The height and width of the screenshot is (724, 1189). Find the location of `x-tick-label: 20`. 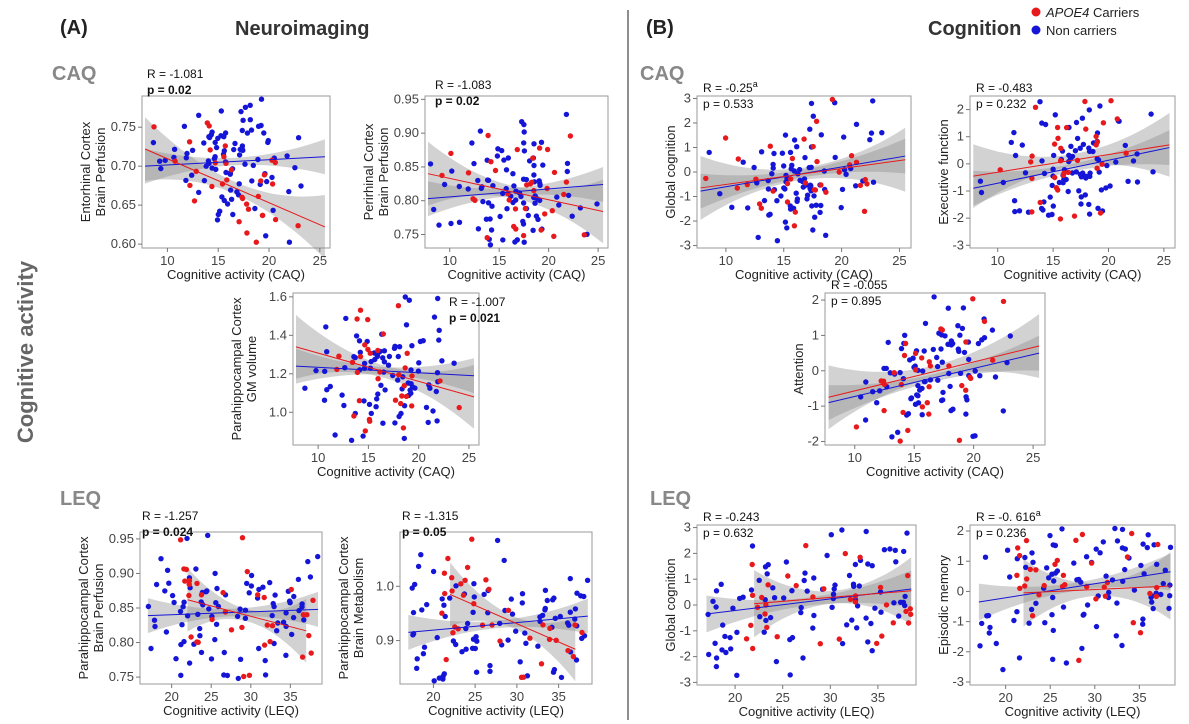

x-tick-label: 20 is located at coordinates (418, 457).